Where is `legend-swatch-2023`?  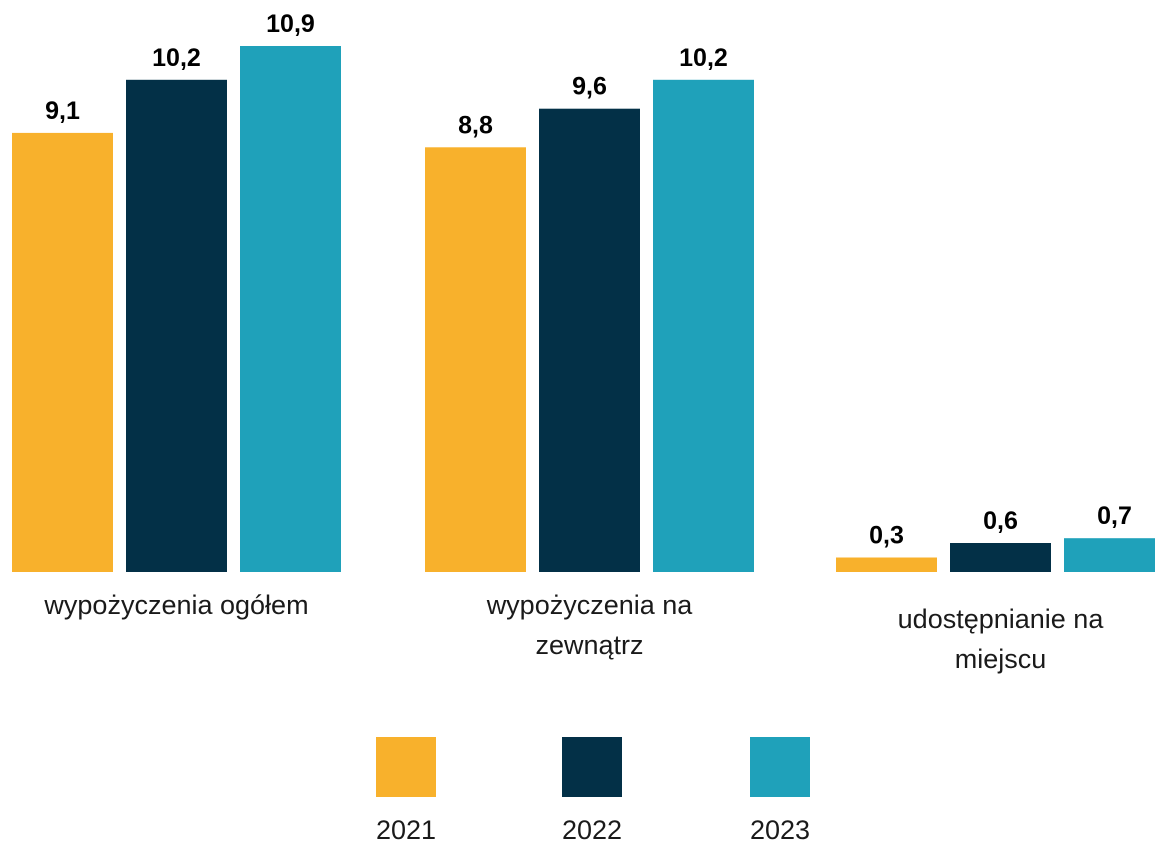
legend-swatch-2023 is located at coordinates (780, 767).